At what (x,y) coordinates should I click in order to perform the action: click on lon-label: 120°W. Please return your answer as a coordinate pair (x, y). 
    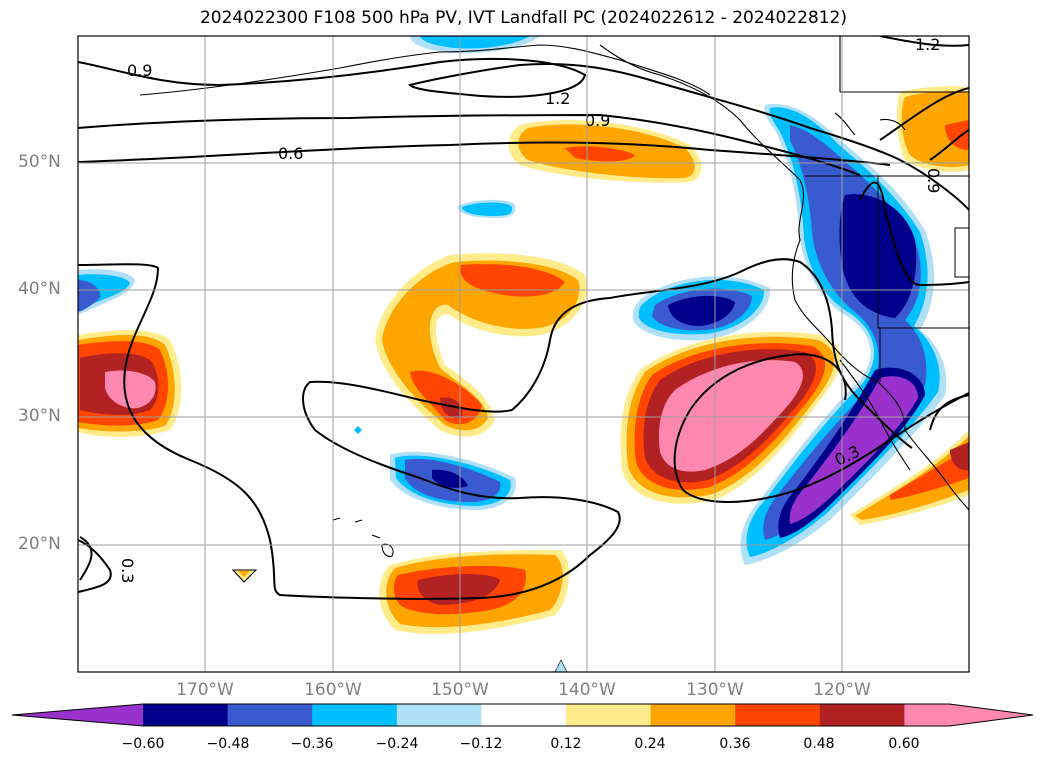
    Looking at the image, I should click on (842, 690).